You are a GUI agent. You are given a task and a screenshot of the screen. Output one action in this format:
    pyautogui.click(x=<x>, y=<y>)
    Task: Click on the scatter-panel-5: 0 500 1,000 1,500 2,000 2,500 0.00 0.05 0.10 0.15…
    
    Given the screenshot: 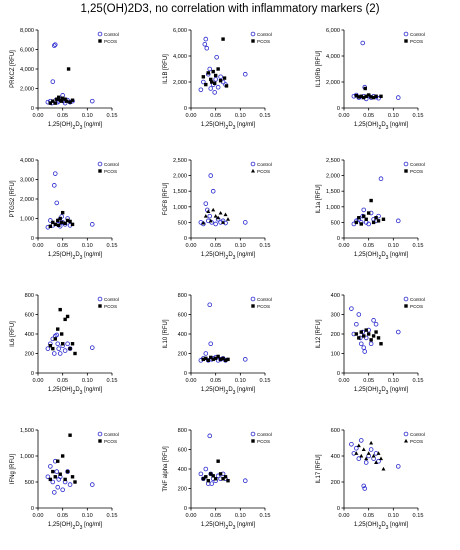 What is the action you would take?
    pyautogui.click(x=217, y=209)
    